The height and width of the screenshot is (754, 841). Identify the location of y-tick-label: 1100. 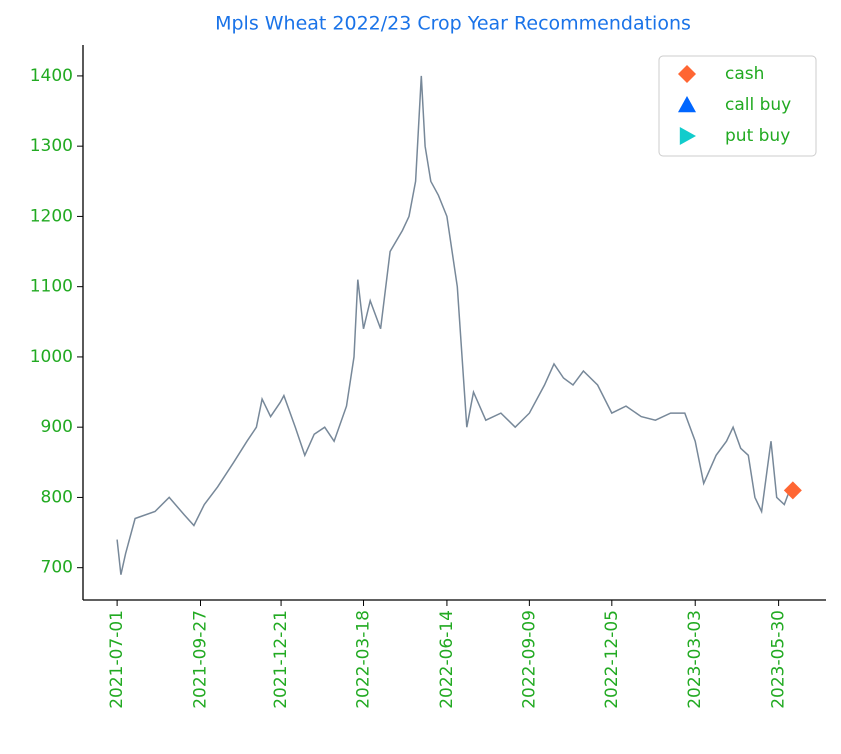
(51, 287).